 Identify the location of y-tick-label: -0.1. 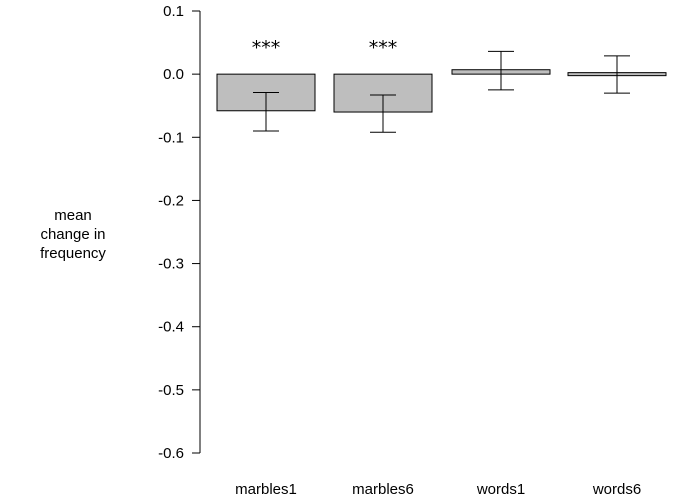
(171, 137).